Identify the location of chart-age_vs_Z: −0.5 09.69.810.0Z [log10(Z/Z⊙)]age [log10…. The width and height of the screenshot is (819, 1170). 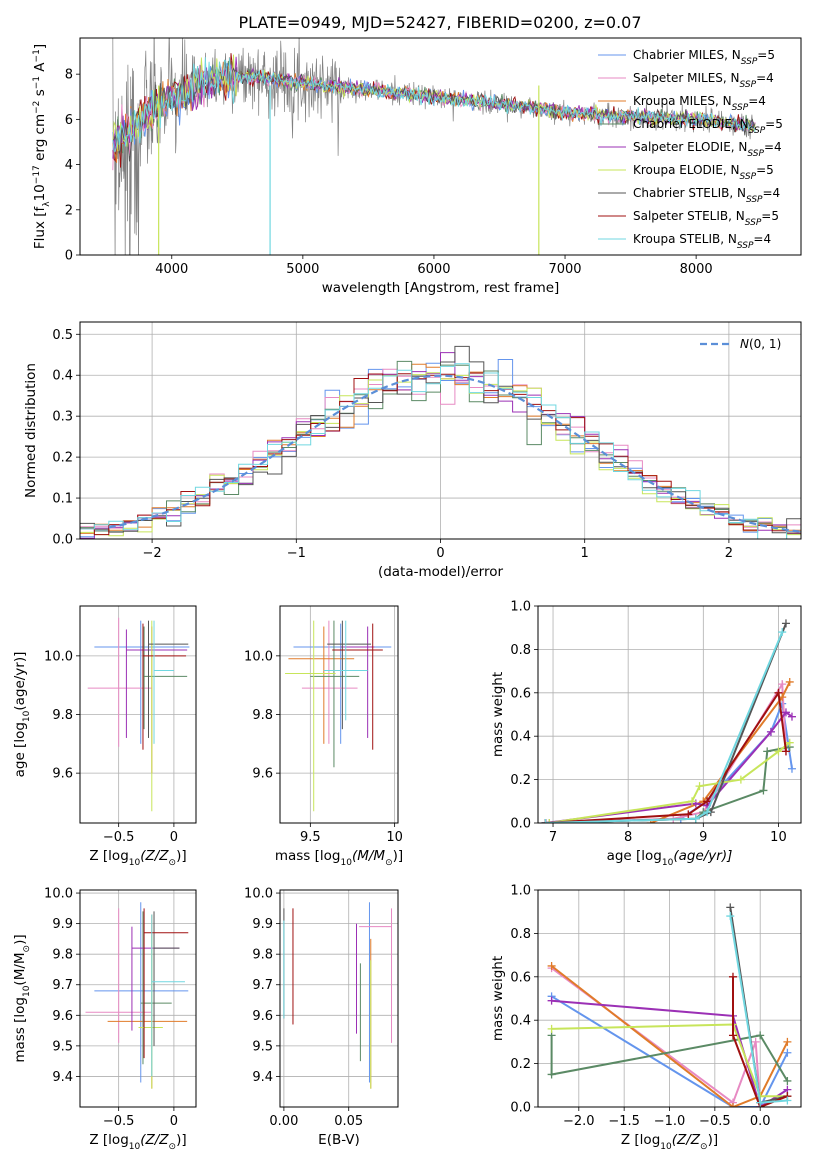
(104, 736).